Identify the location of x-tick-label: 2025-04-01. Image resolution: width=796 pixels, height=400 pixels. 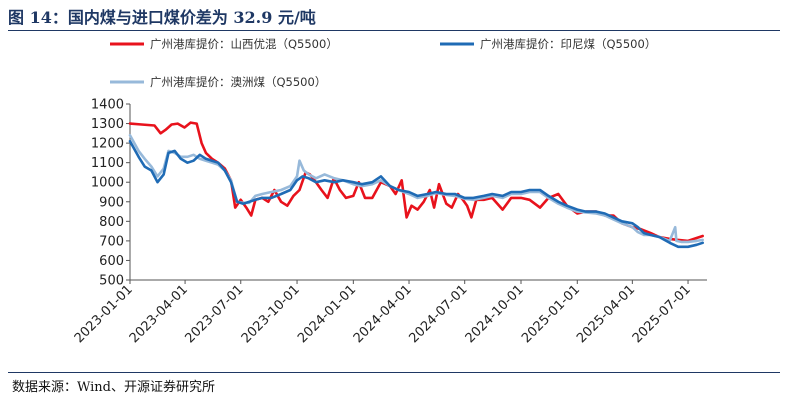
(606, 314).